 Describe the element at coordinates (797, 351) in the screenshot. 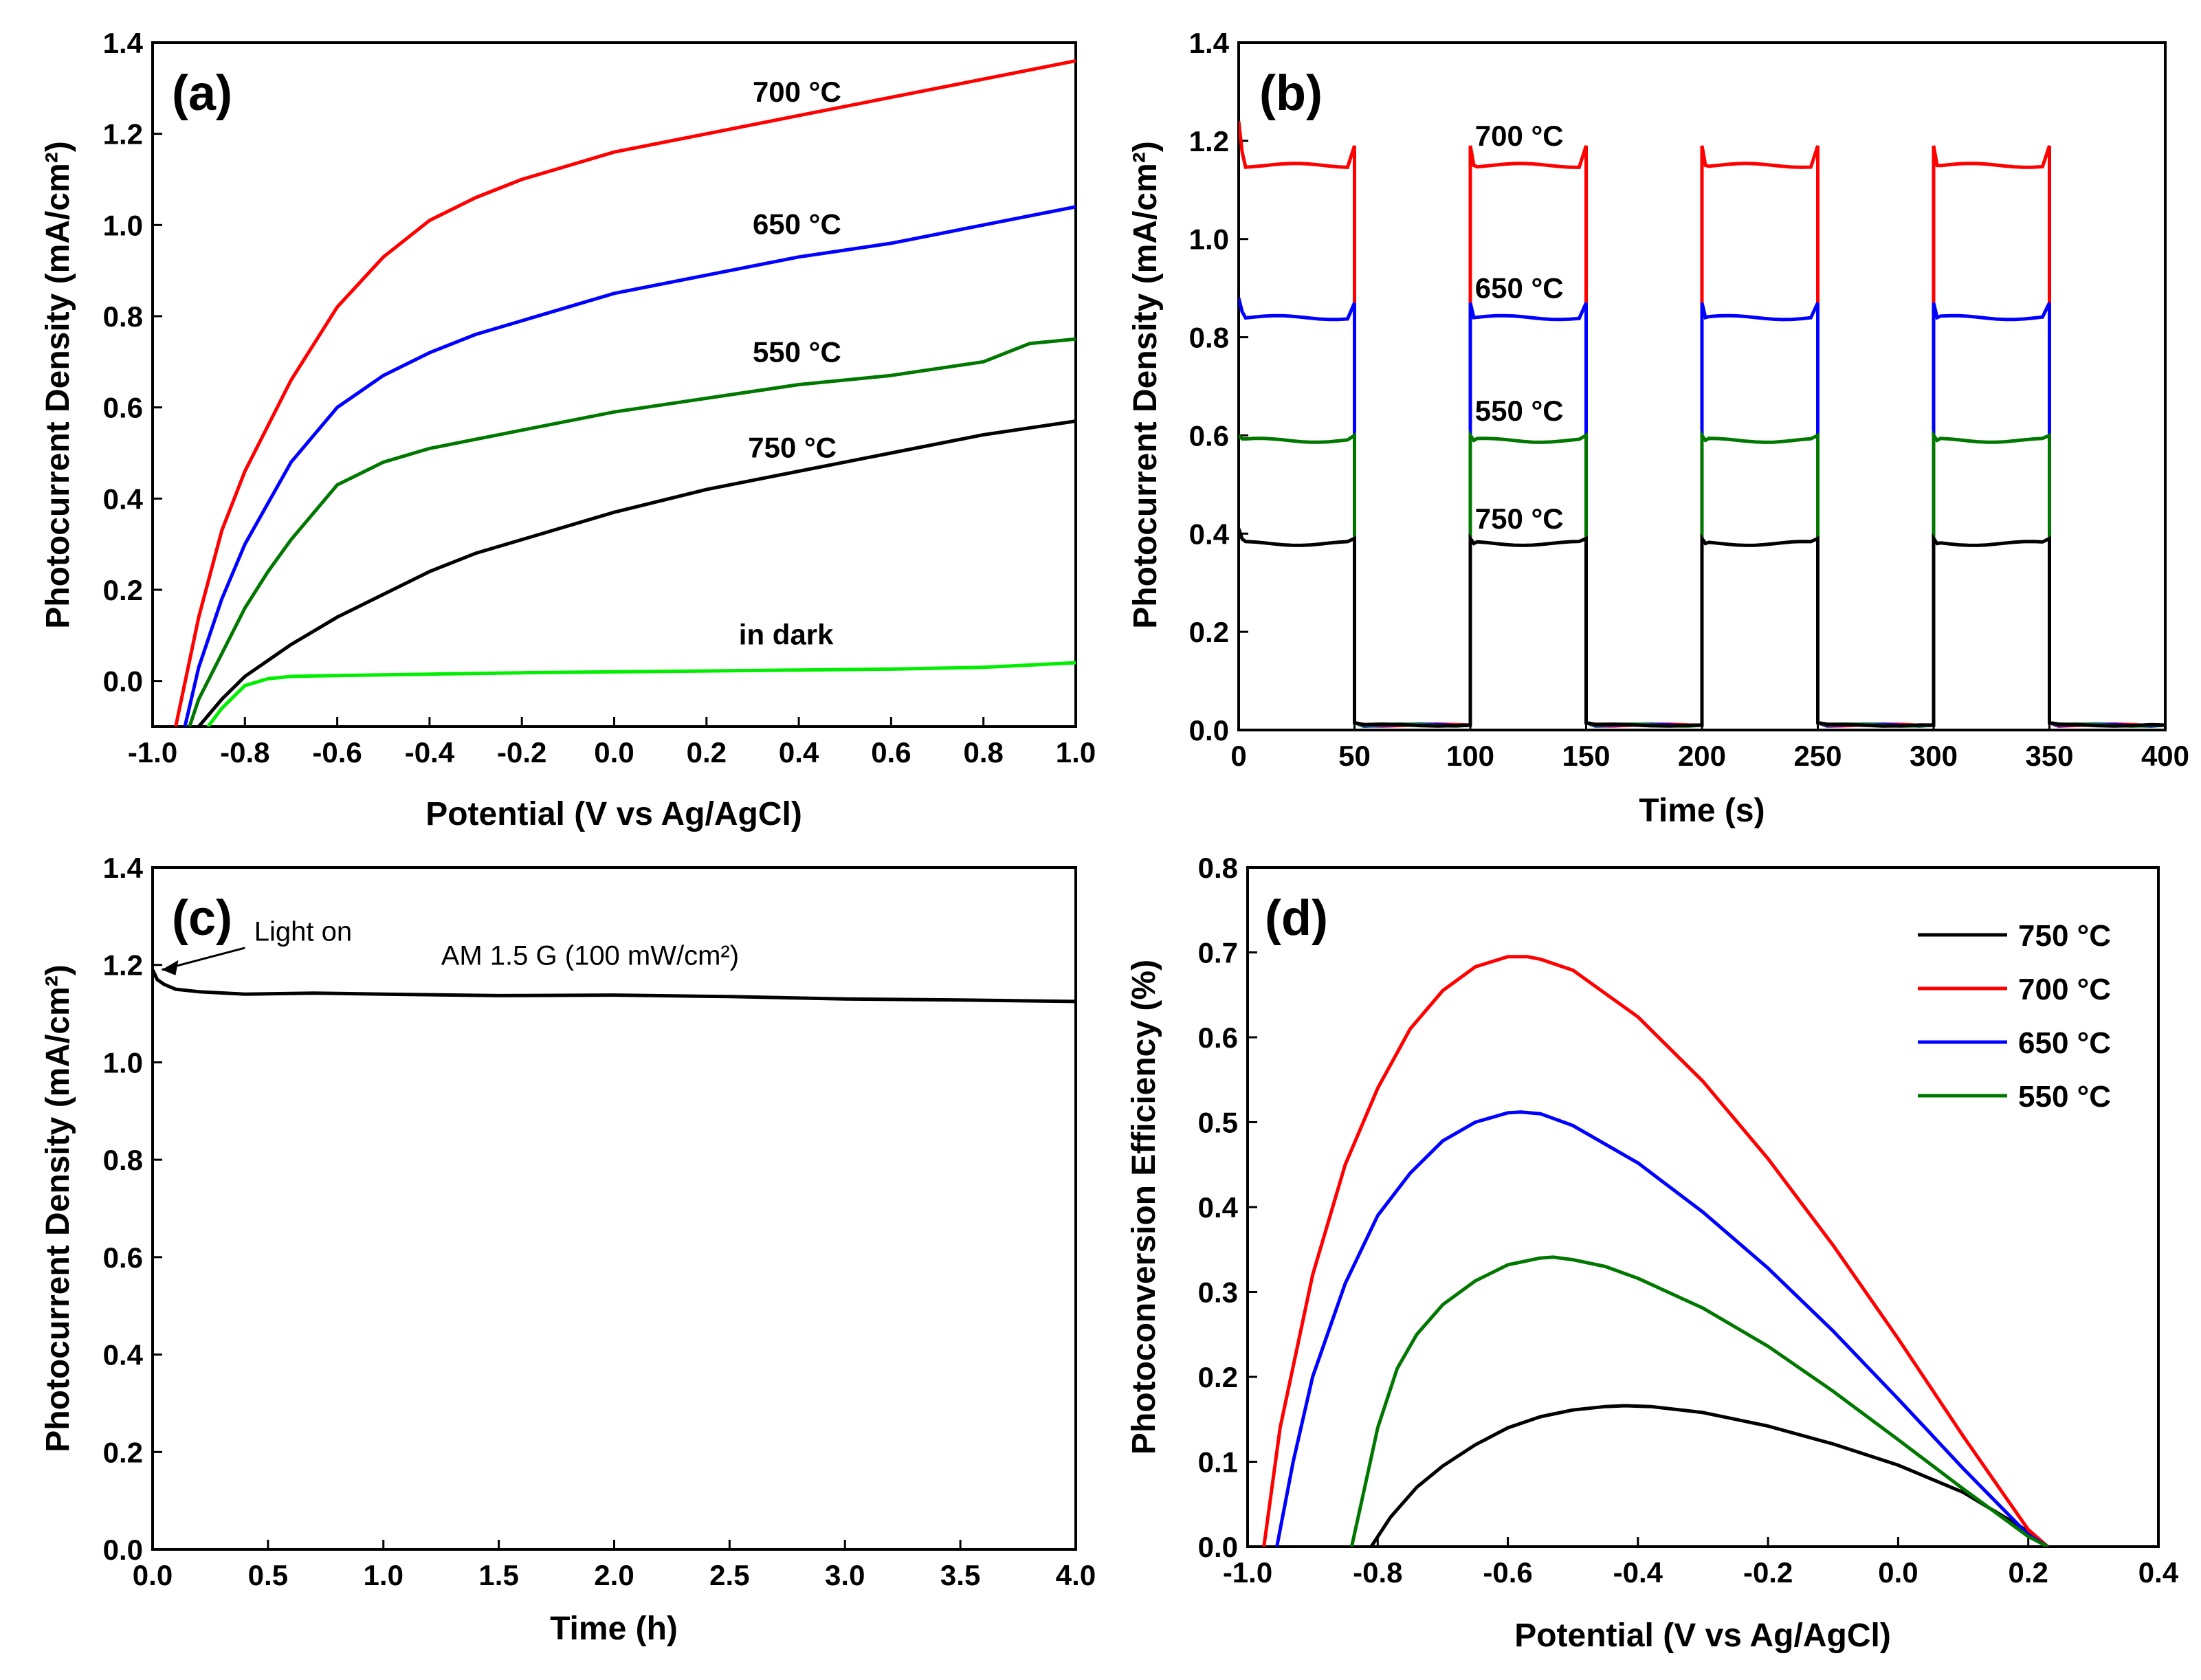

I see `annotation-a: 550 °C` at that location.